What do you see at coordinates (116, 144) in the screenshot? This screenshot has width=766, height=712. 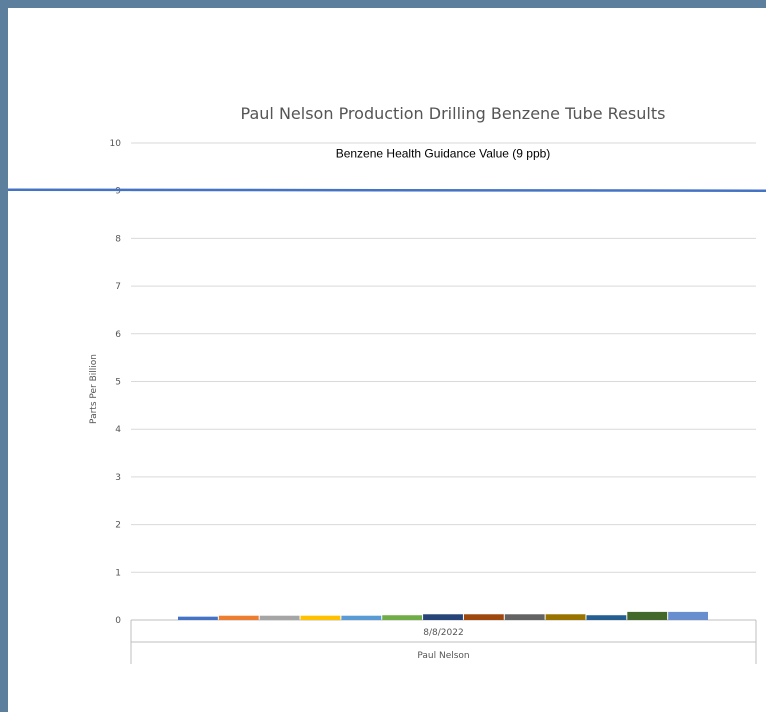 I see `y-tick-label: 10` at bounding box center [116, 144].